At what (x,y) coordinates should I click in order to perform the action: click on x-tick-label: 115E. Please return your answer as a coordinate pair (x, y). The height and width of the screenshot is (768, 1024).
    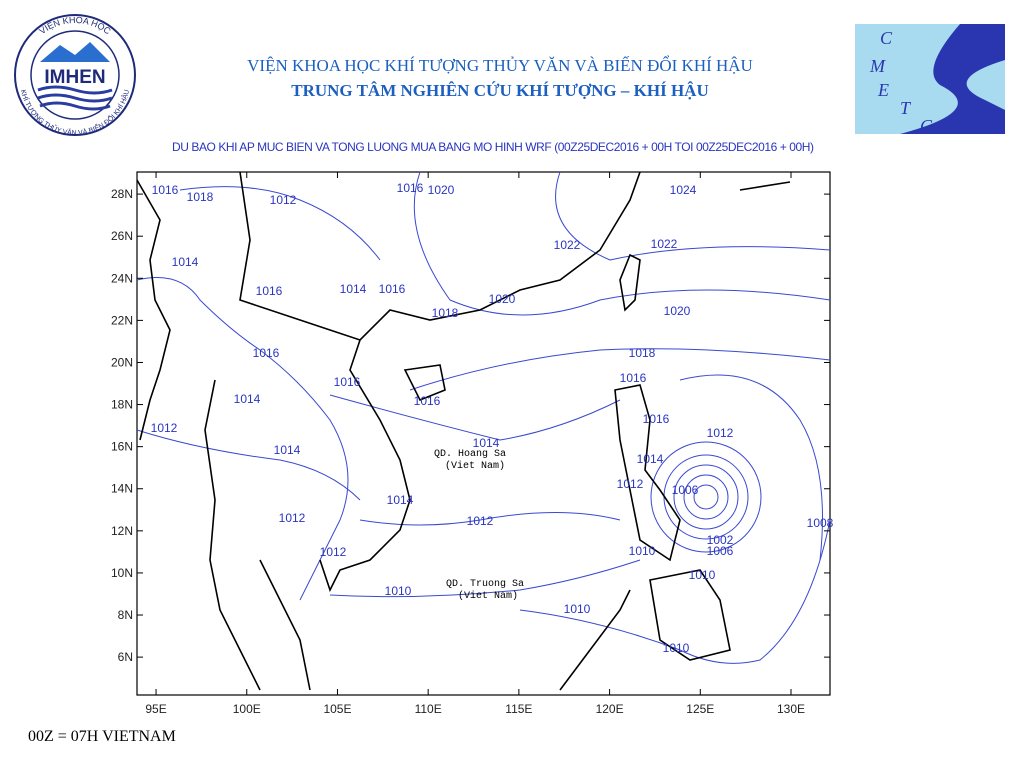
    Looking at the image, I should click on (518, 709).